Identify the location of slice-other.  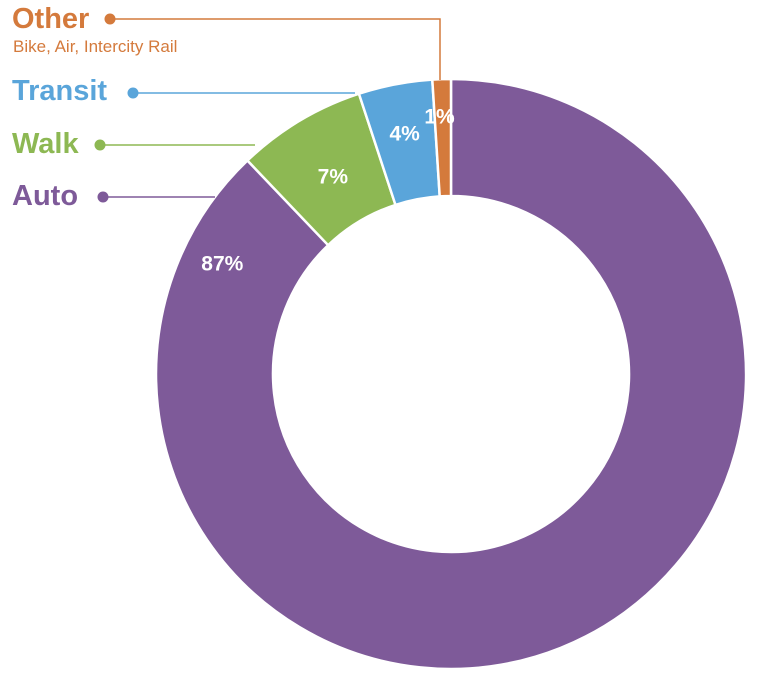
(442, 137).